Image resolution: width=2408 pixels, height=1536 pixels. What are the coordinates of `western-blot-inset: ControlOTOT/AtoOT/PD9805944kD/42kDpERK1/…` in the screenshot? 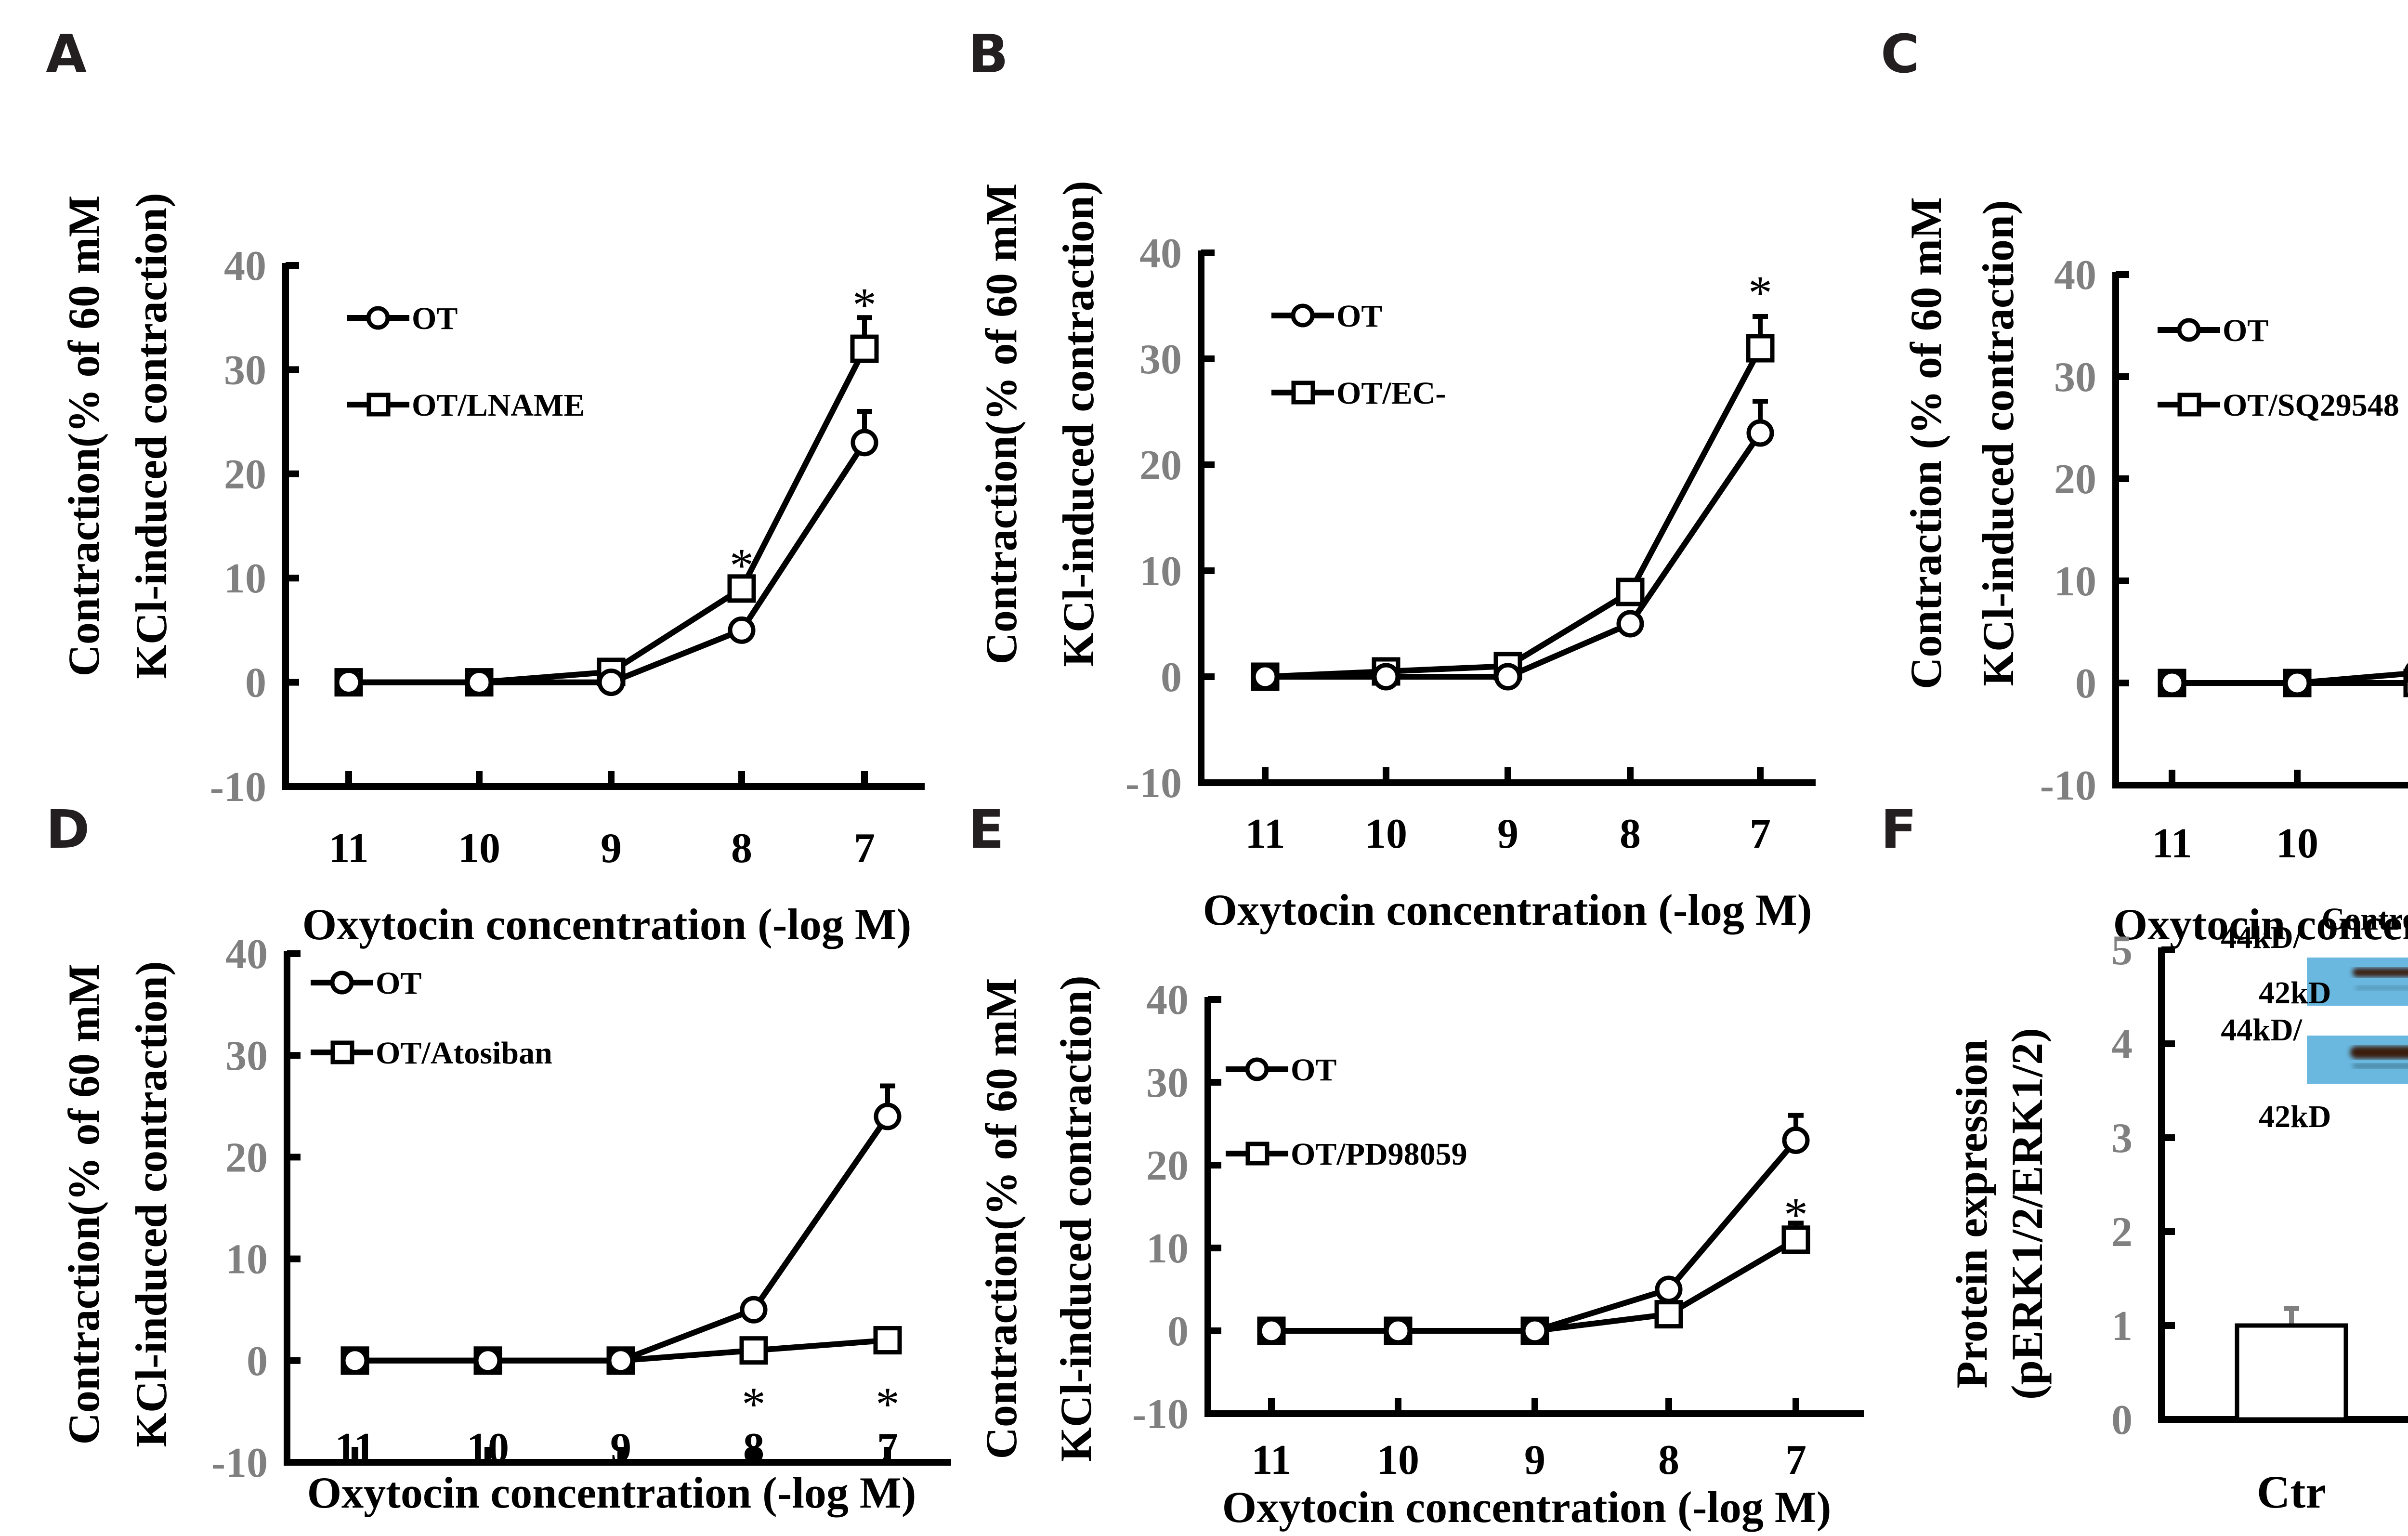 It's located at (2314, 1018).